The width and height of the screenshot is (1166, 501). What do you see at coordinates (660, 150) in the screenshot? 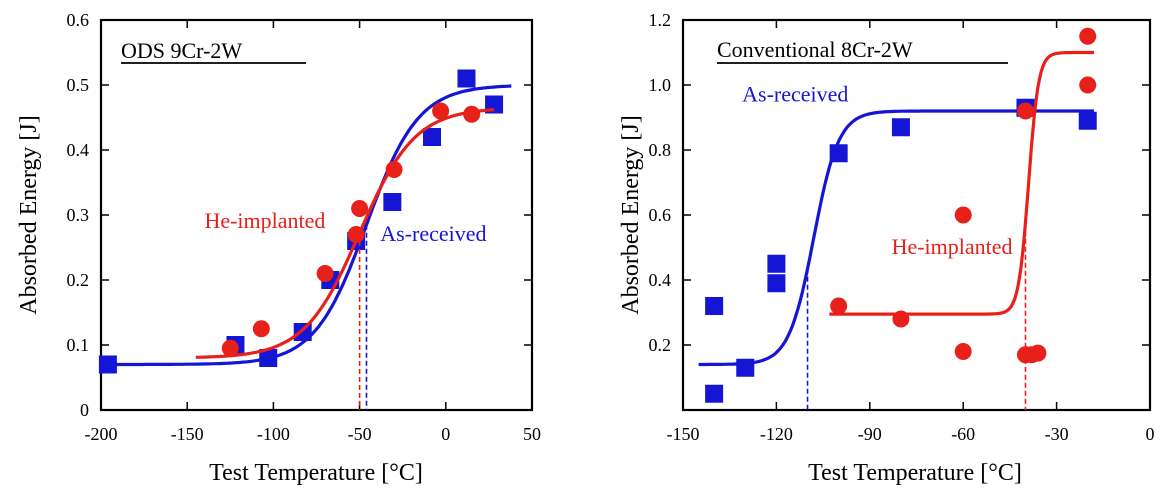
I see `y-tick-label: 0.8` at bounding box center [660, 150].